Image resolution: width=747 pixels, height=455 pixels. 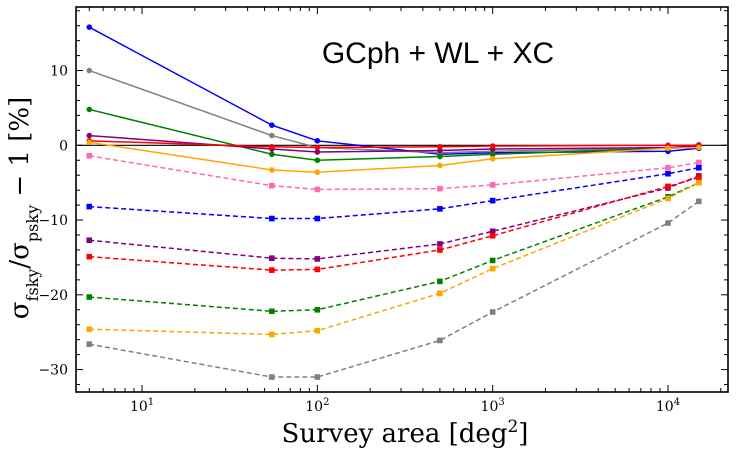 I want to click on y-tick-label: 10, so click(x=59, y=72).